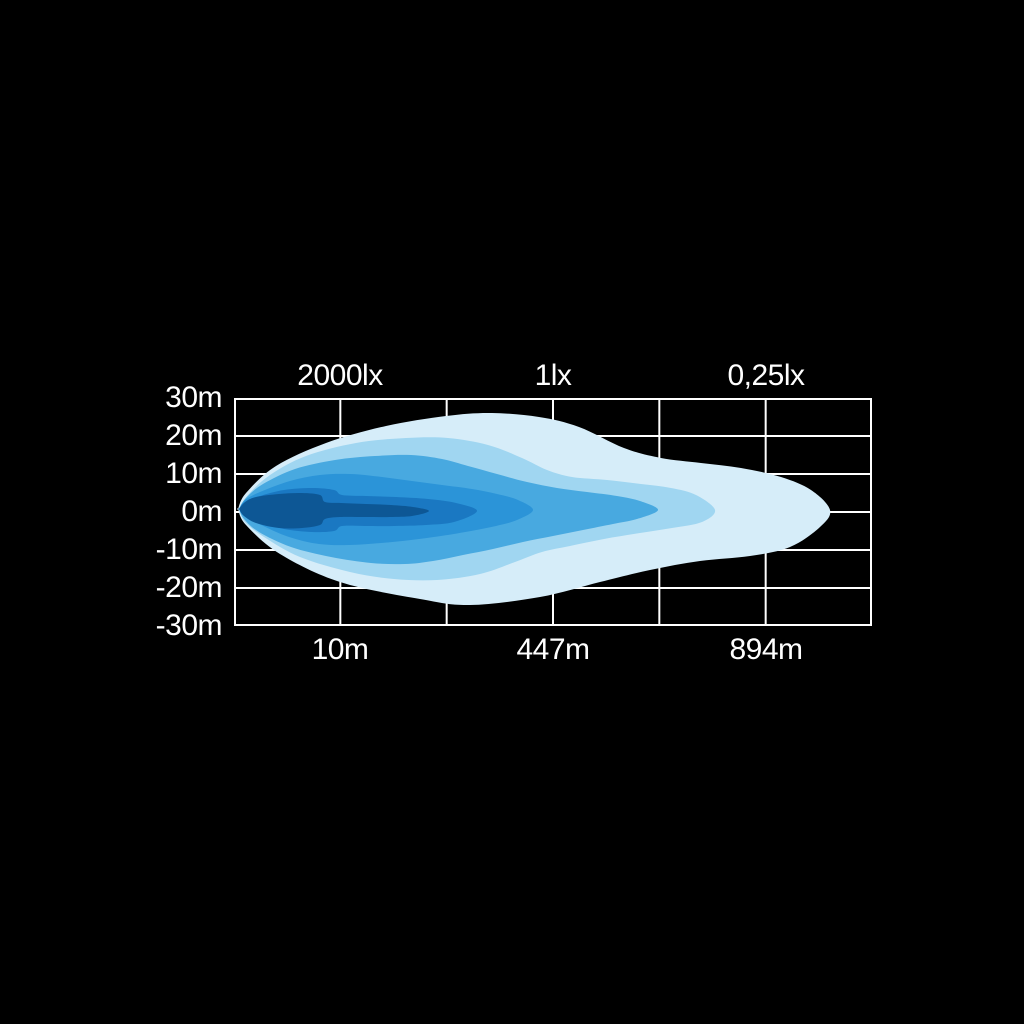  I want to click on y-axis-label-30m: 30m, so click(193, 397).